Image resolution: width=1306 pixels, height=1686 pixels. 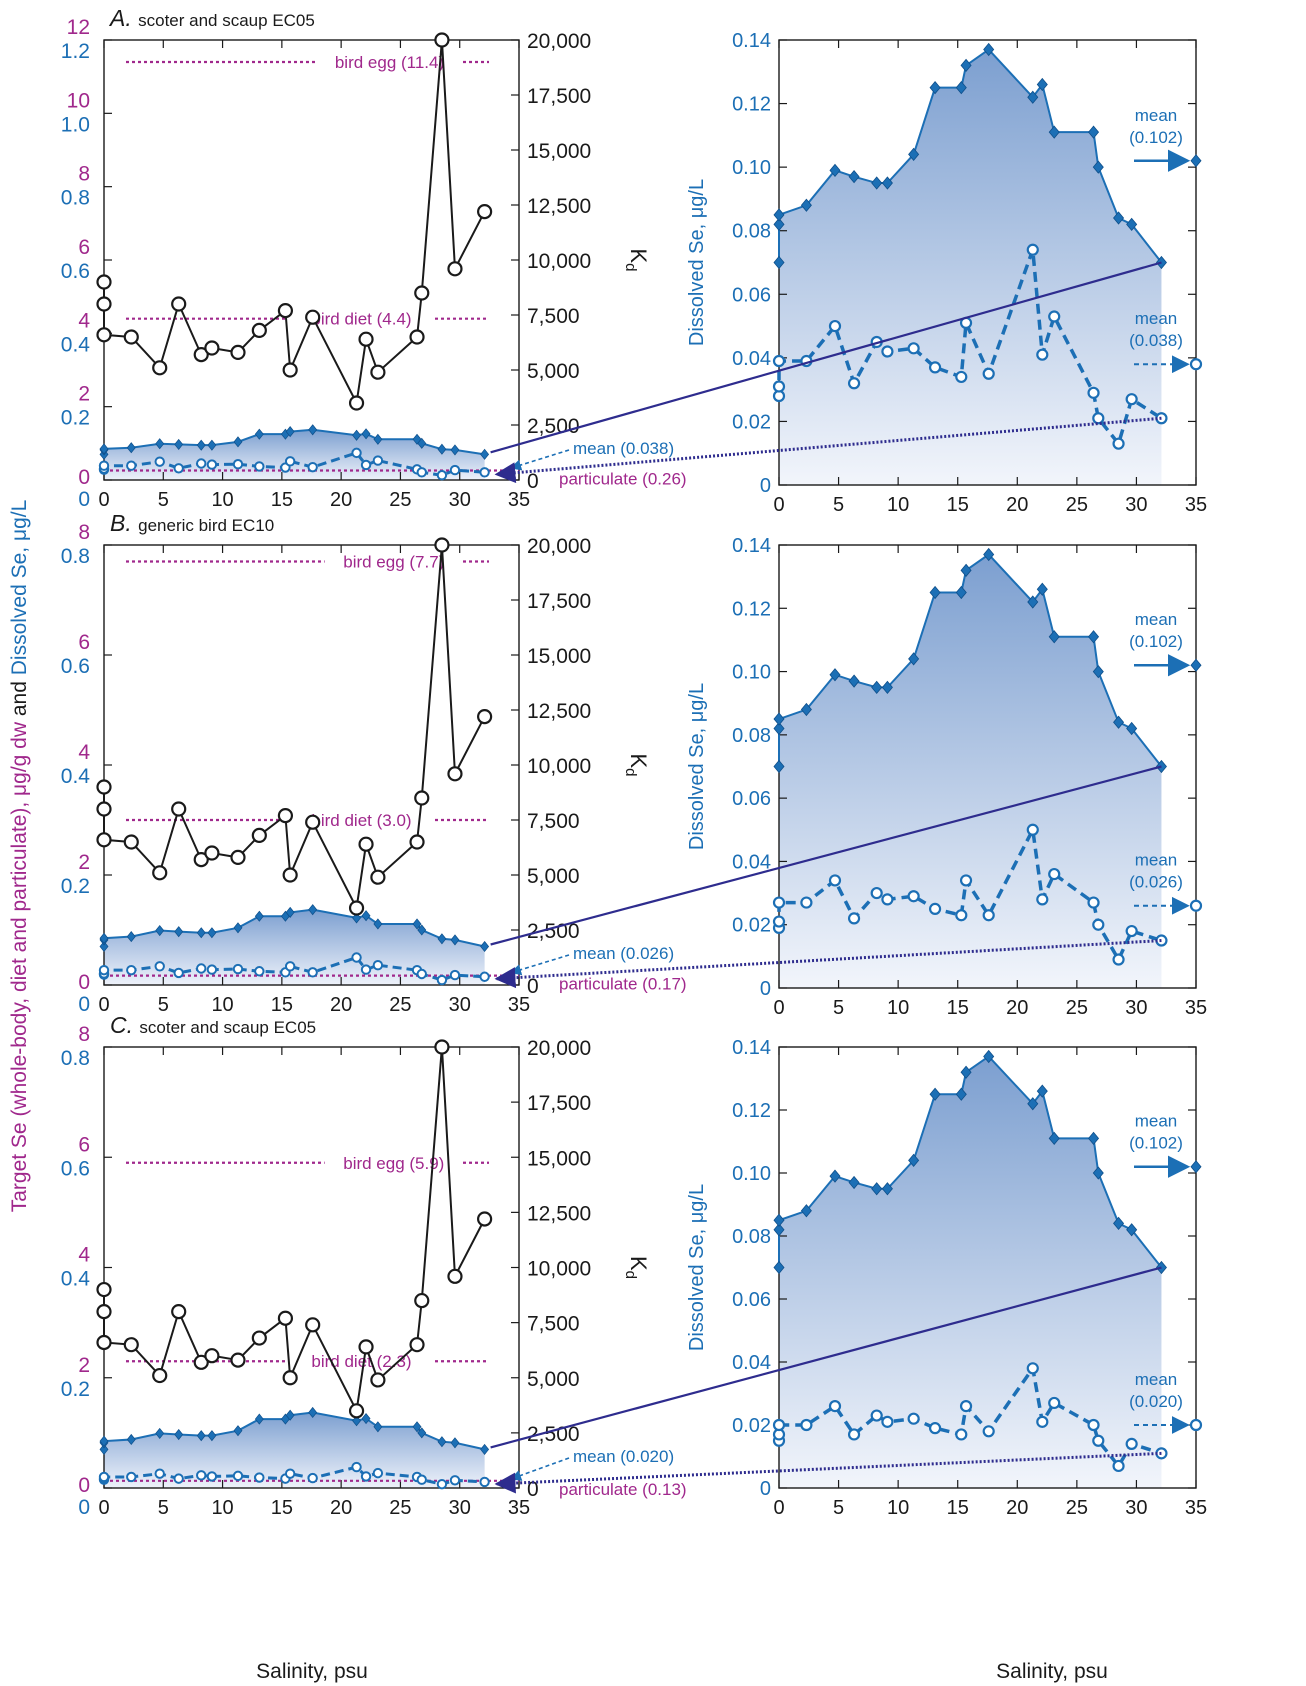 I want to click on x-tick-label: 30, so click(x=1136, y=1008).